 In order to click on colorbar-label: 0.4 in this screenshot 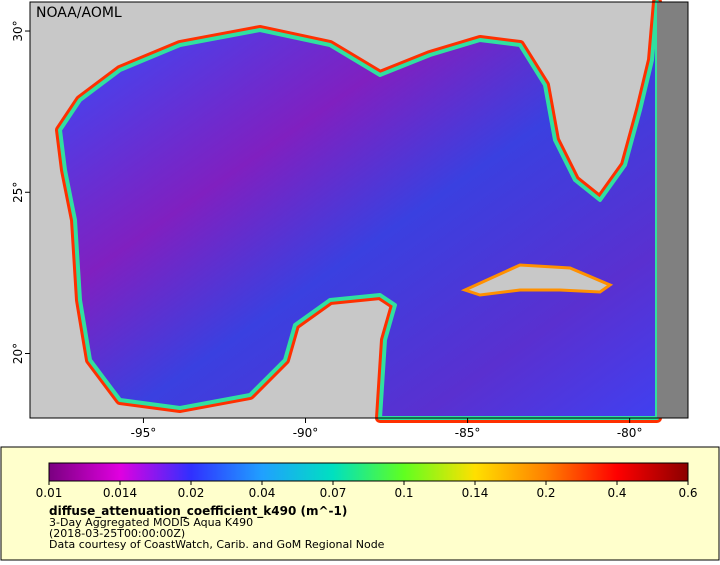, I will do `click(616, 493)`.